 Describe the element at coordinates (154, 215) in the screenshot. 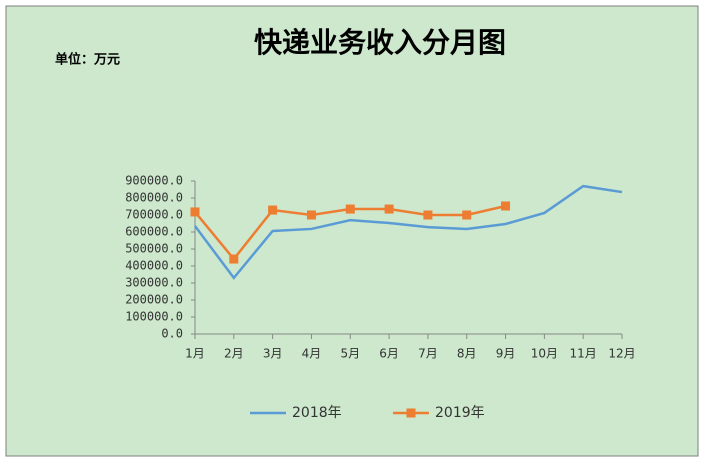

I see `y-tick-label: 700000.0` at that location.